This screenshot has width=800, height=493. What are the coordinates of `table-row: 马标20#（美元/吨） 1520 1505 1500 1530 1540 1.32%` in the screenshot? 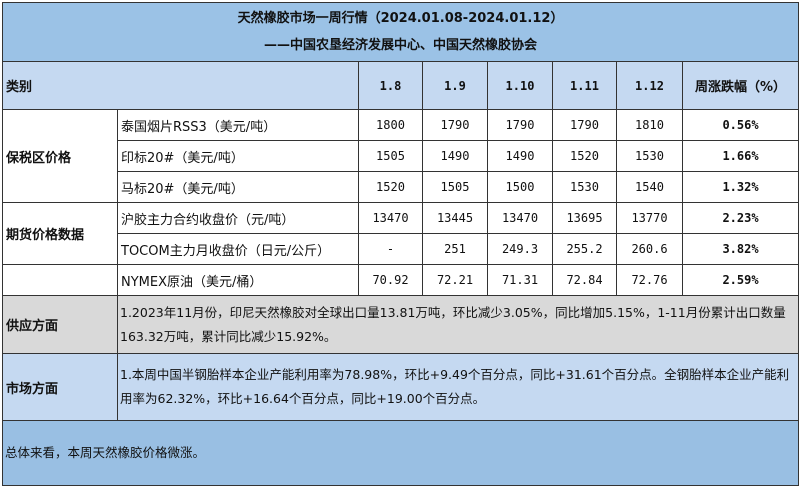 It's located at (401, 187).